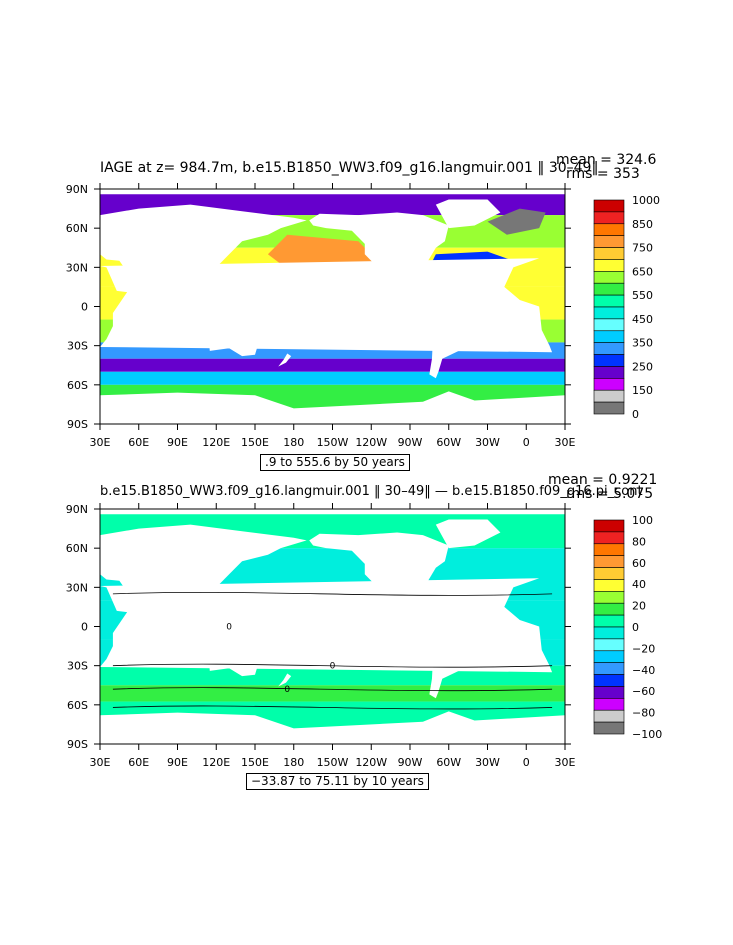 This screenshot has height=945, width=733. What do you see at coordinates (639, 606) in the screenshot?
I see `colorbar-label: 20` at bounding box center [639, 606].